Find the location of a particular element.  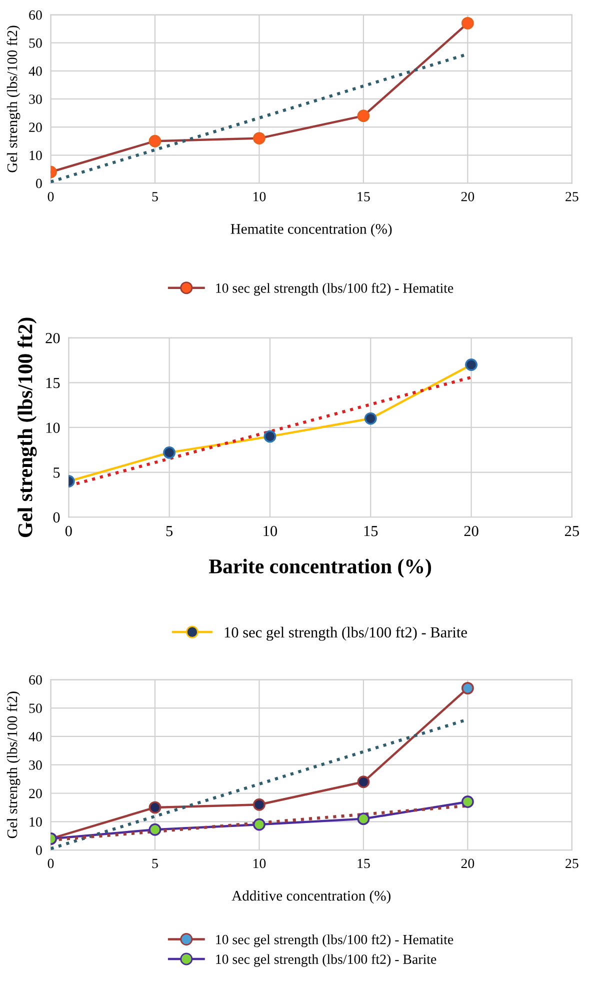

x-axis-title: Barite concentration (%) is located at coordinates (320, 568).